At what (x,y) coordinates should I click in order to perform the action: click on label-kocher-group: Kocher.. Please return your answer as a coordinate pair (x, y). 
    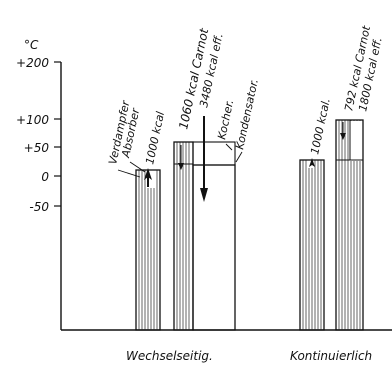
    Looking at the image, I should click on (225, 119).